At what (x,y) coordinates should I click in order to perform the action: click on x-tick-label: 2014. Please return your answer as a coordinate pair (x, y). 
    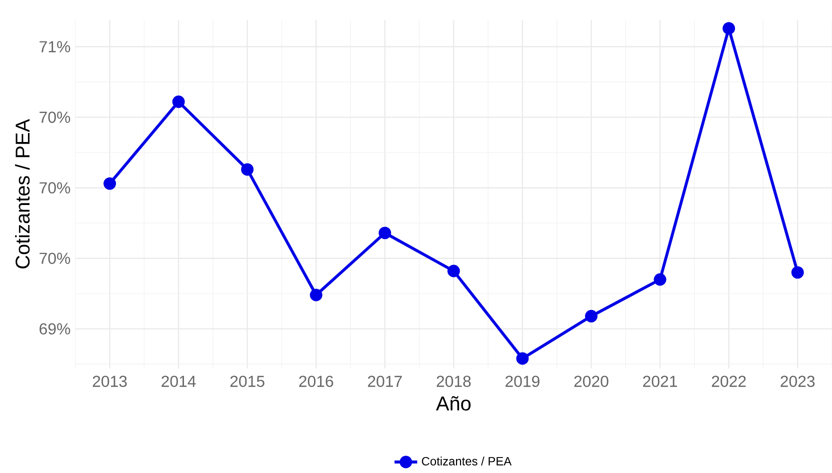
    Looking at the image, I should click on (179, 382).